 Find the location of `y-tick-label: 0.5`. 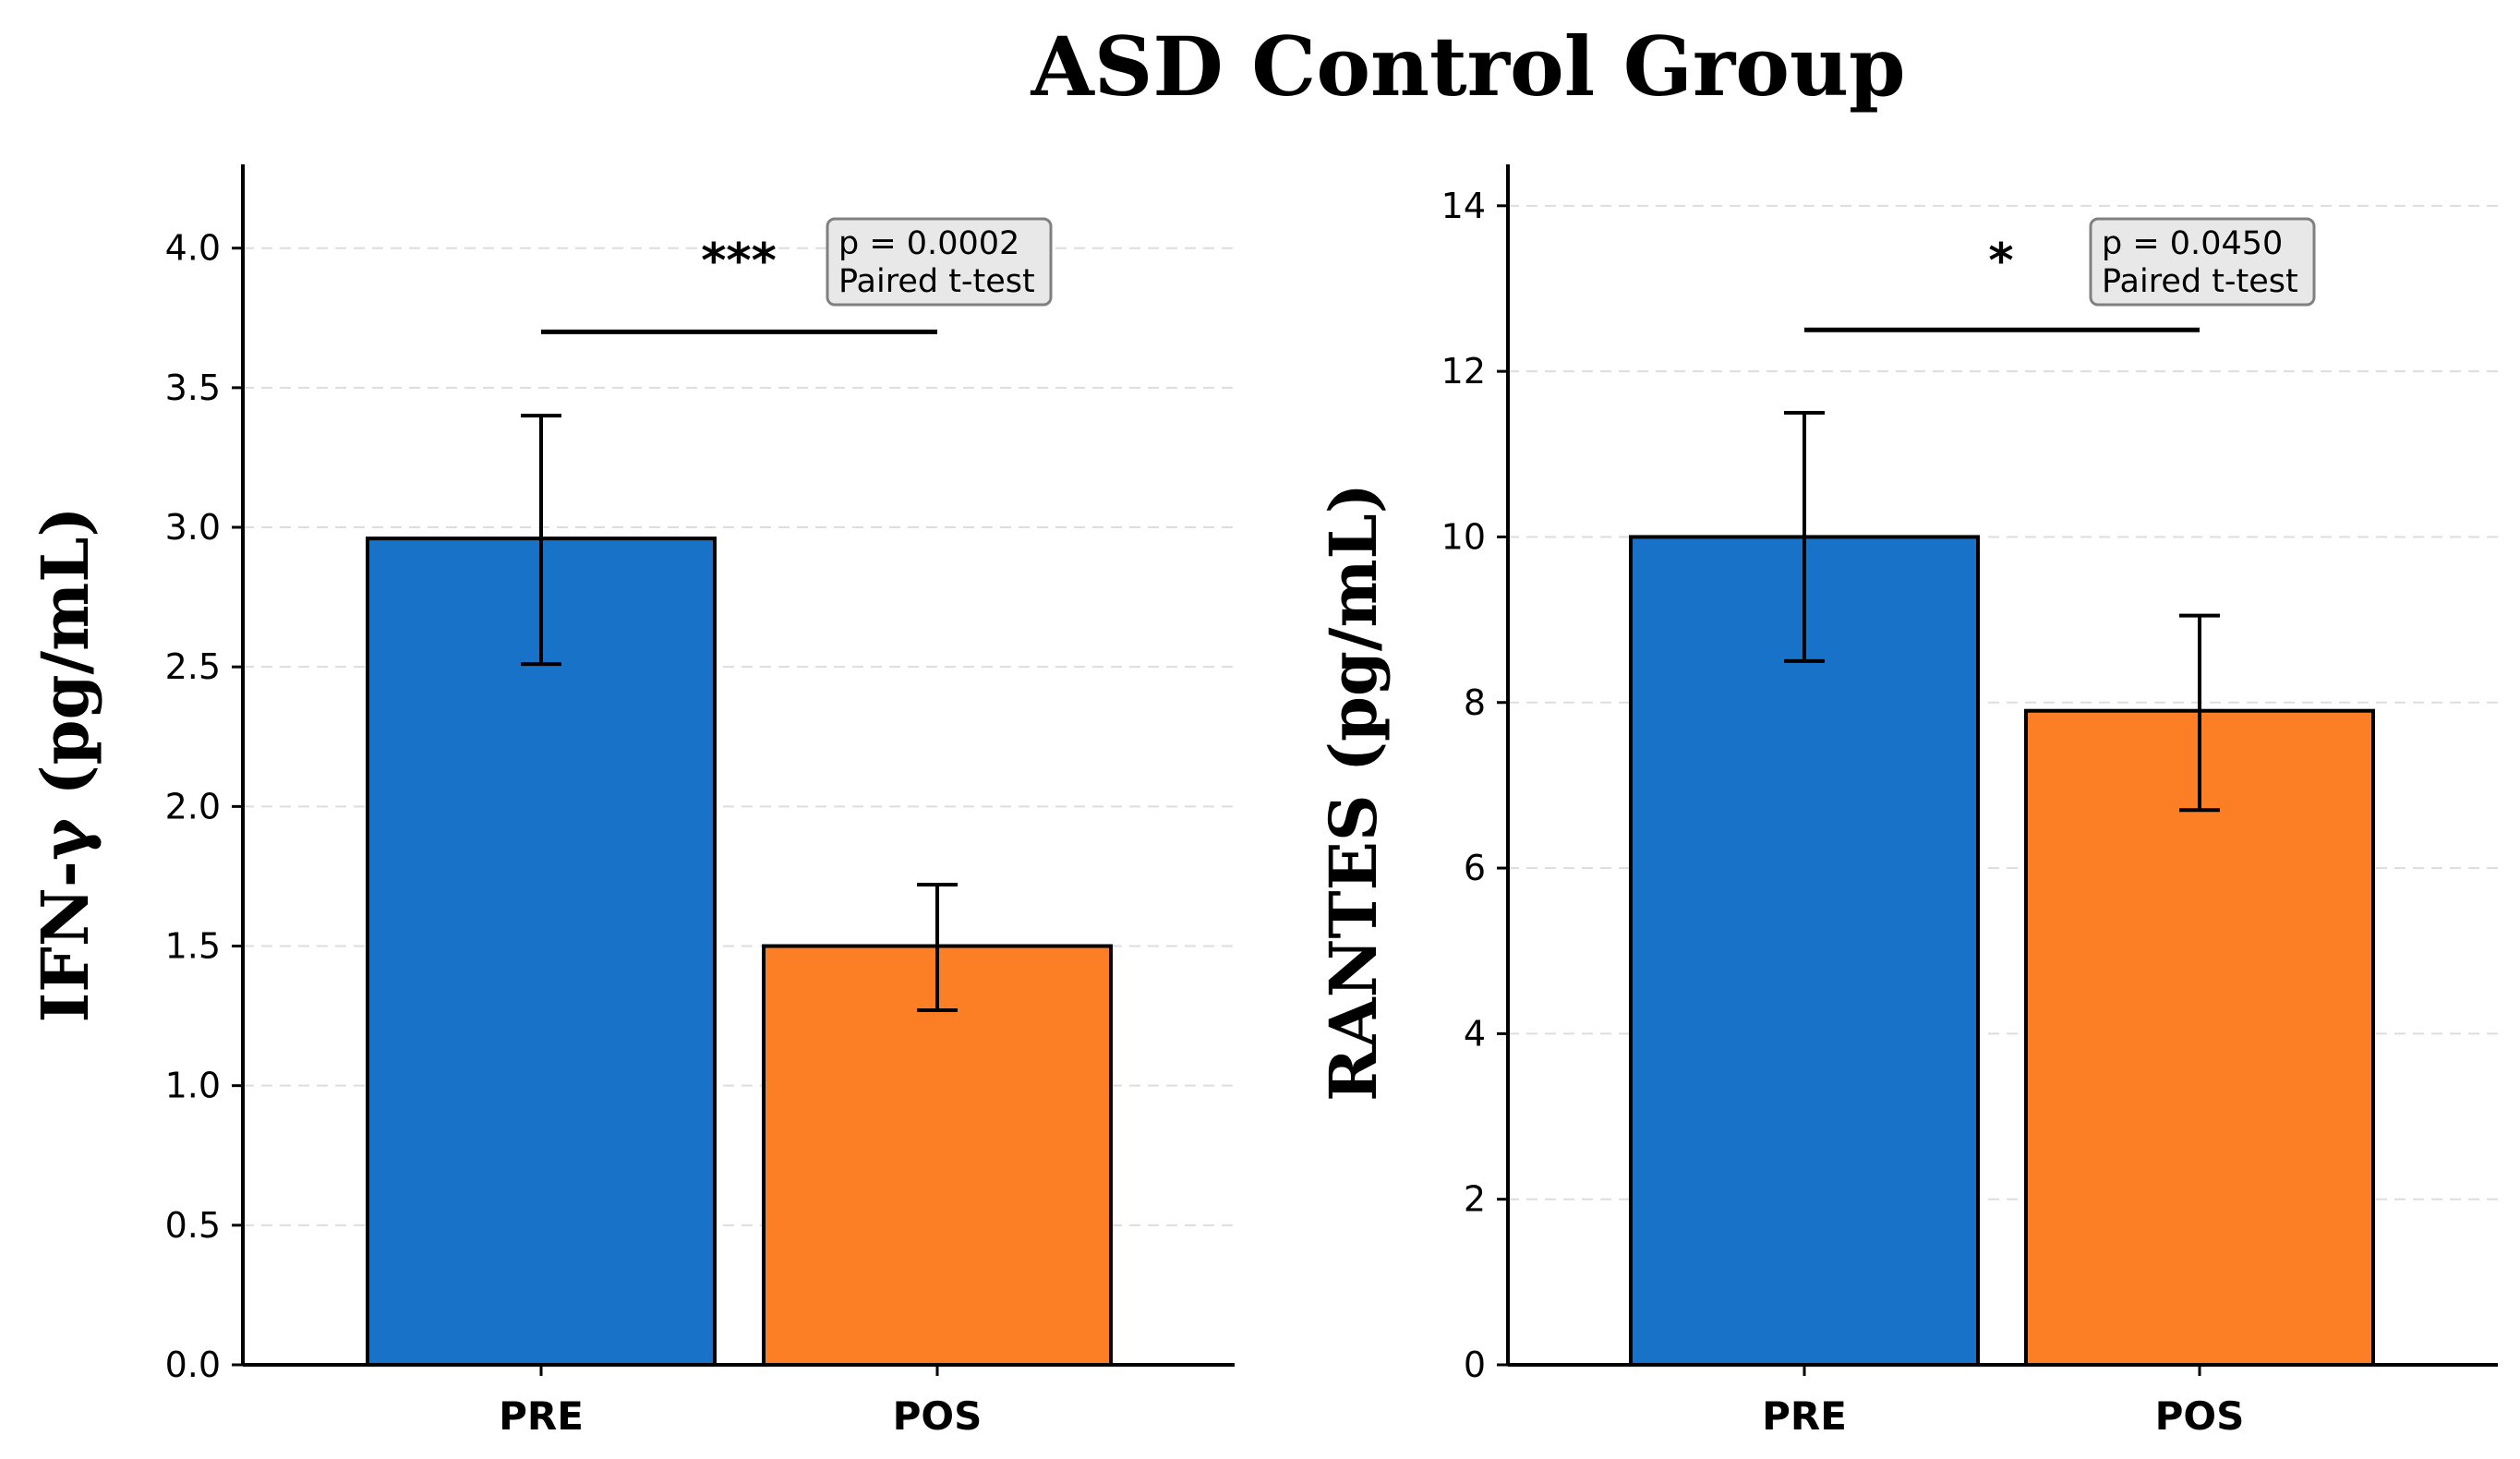

y-tick-label: 0.5 is located at coordinates (193, 1225).